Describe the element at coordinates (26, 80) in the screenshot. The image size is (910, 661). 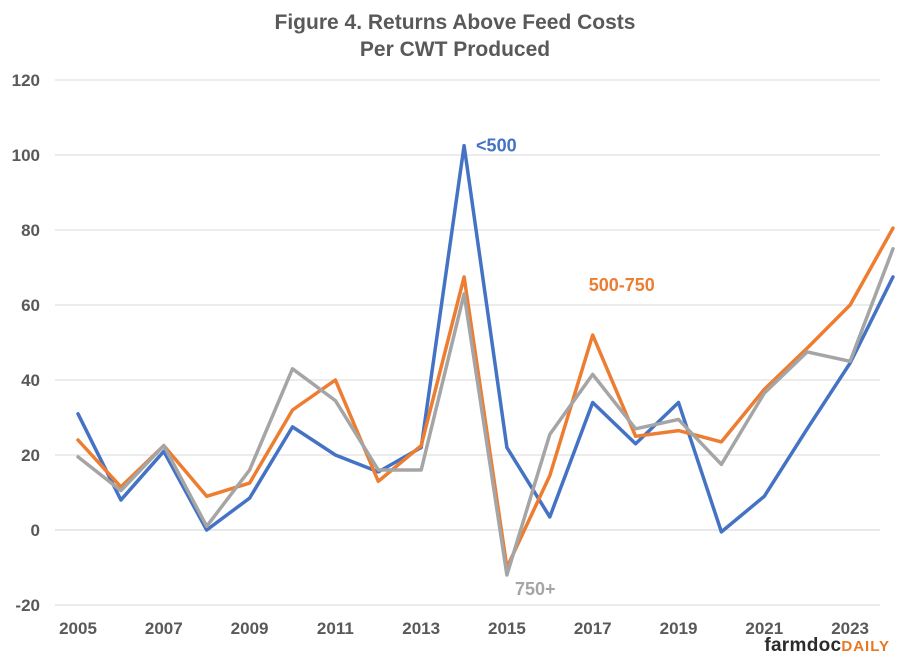
I see `y-tick-label: 120` at that location.